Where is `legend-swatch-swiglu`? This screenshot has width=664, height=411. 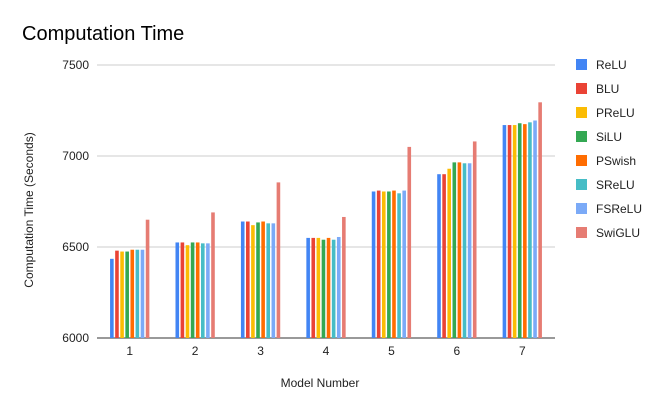 legend-swatch-swiglu is located at coordinates (581, 232).